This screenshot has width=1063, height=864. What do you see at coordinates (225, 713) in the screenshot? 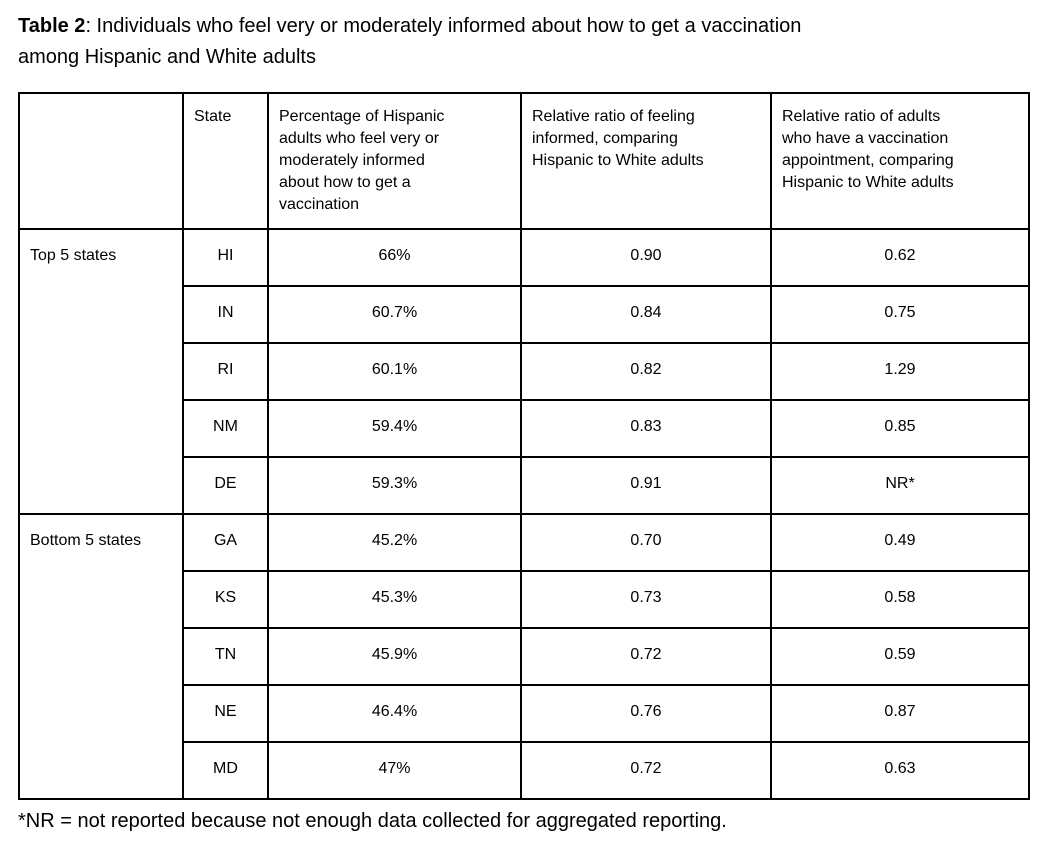
I see `cell-state: NE` at bounding box center [225, 713].